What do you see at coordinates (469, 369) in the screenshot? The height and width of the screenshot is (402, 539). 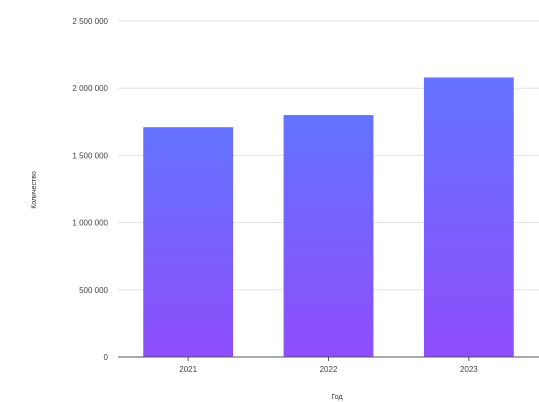 I see `x-tick-label: 2023` at bounding box center [469, 369].